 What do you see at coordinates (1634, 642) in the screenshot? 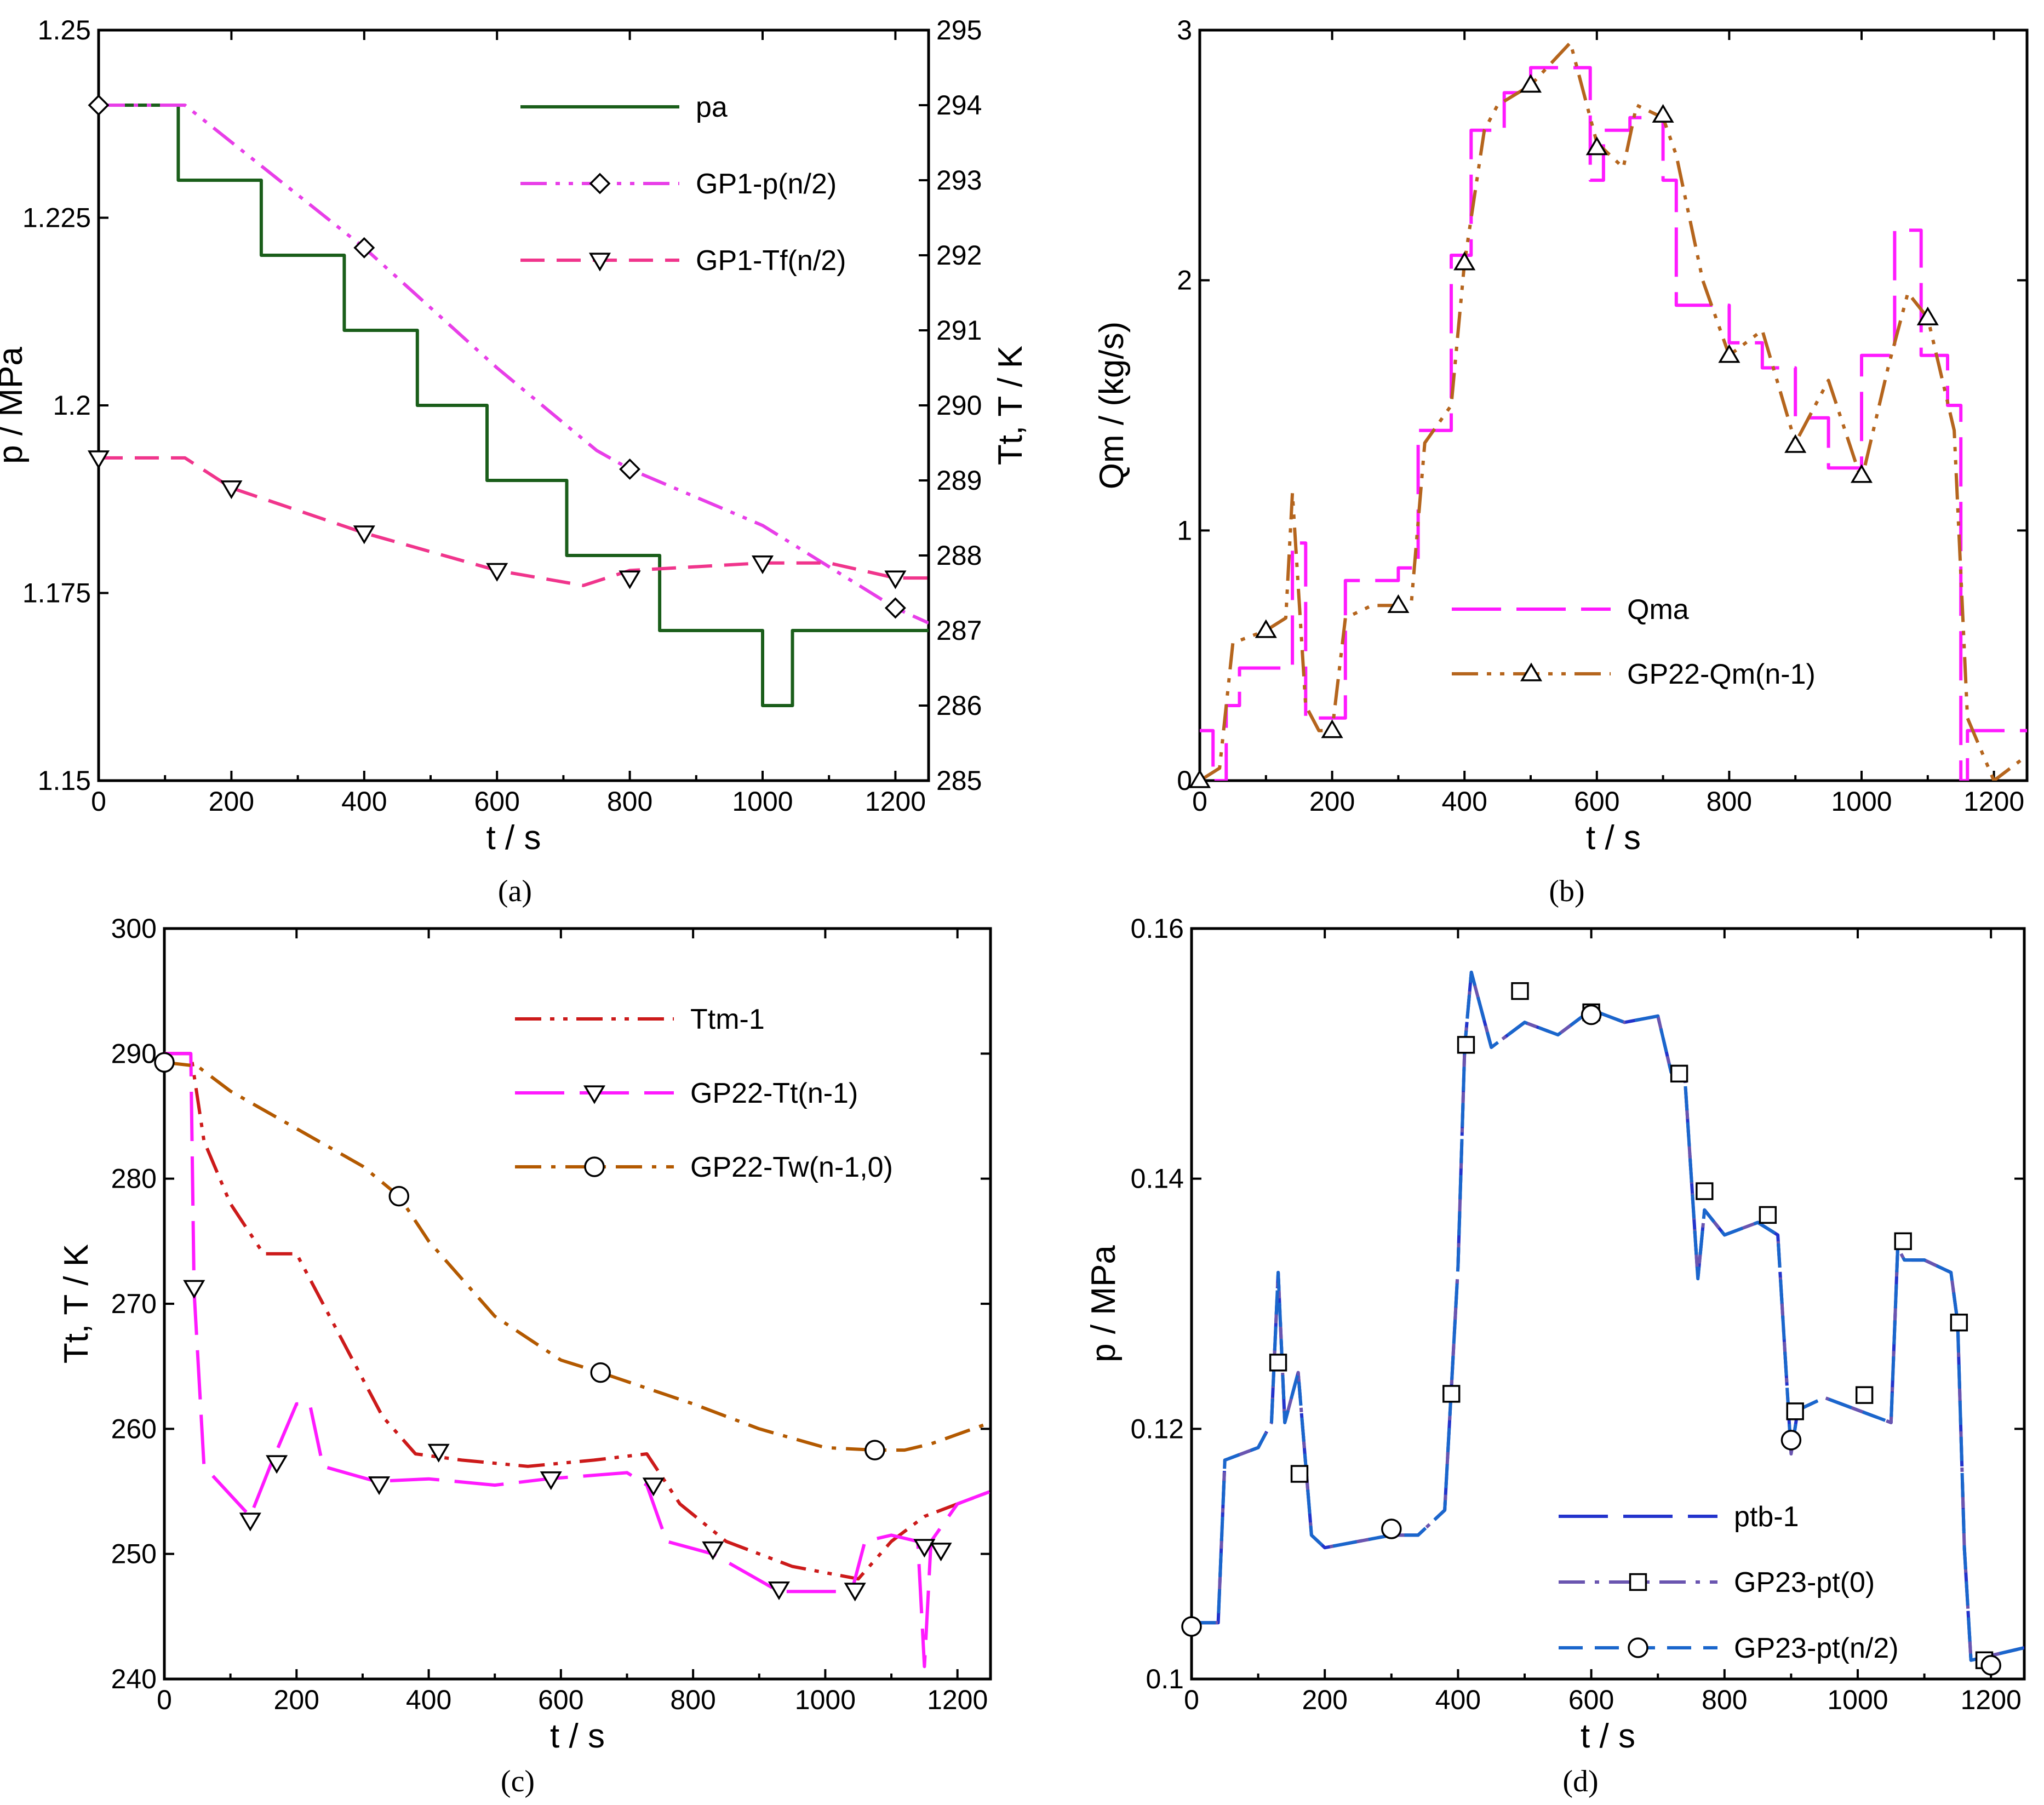
I see `legend: Qma GP22-Qm(n-1)` at bounding box center [1634, 642].